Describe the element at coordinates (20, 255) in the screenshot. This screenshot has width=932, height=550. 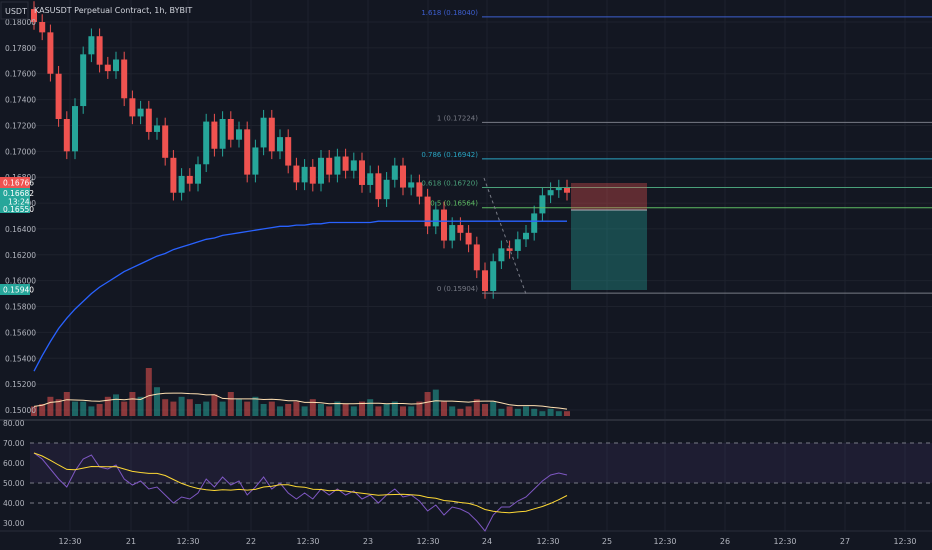
I see `price-tick-label: 0.16200` at that location.